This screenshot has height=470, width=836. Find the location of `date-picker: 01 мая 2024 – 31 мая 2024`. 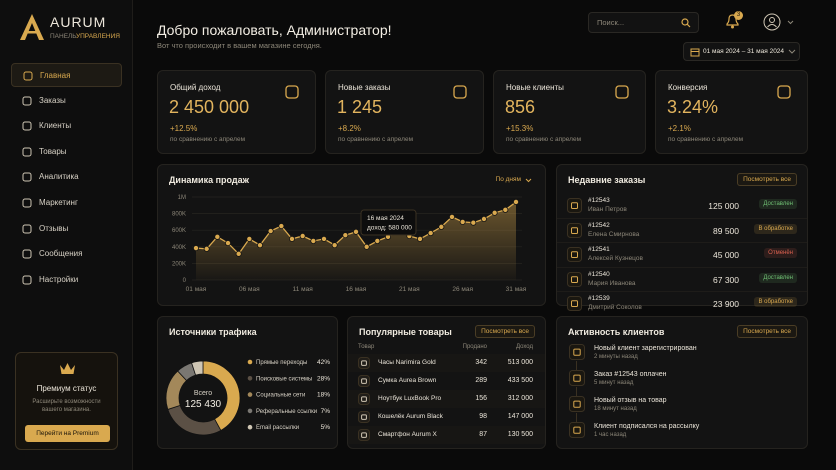

date-picker: 01 мая 2024 – 31 мая 2024 is located at coordinates (741, 51).